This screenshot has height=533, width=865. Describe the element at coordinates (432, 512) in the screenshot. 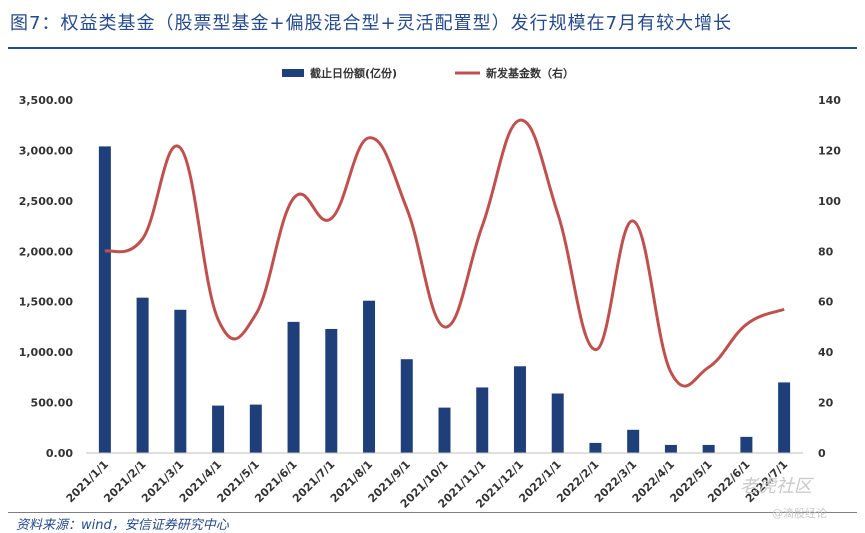

I see `source-divider` at that location.